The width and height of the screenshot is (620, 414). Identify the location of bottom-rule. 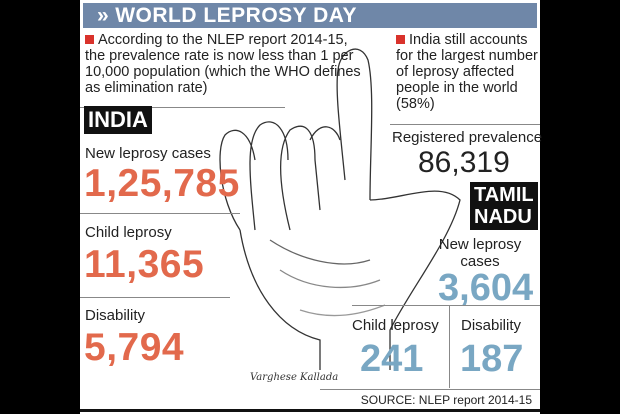
(310, 410).